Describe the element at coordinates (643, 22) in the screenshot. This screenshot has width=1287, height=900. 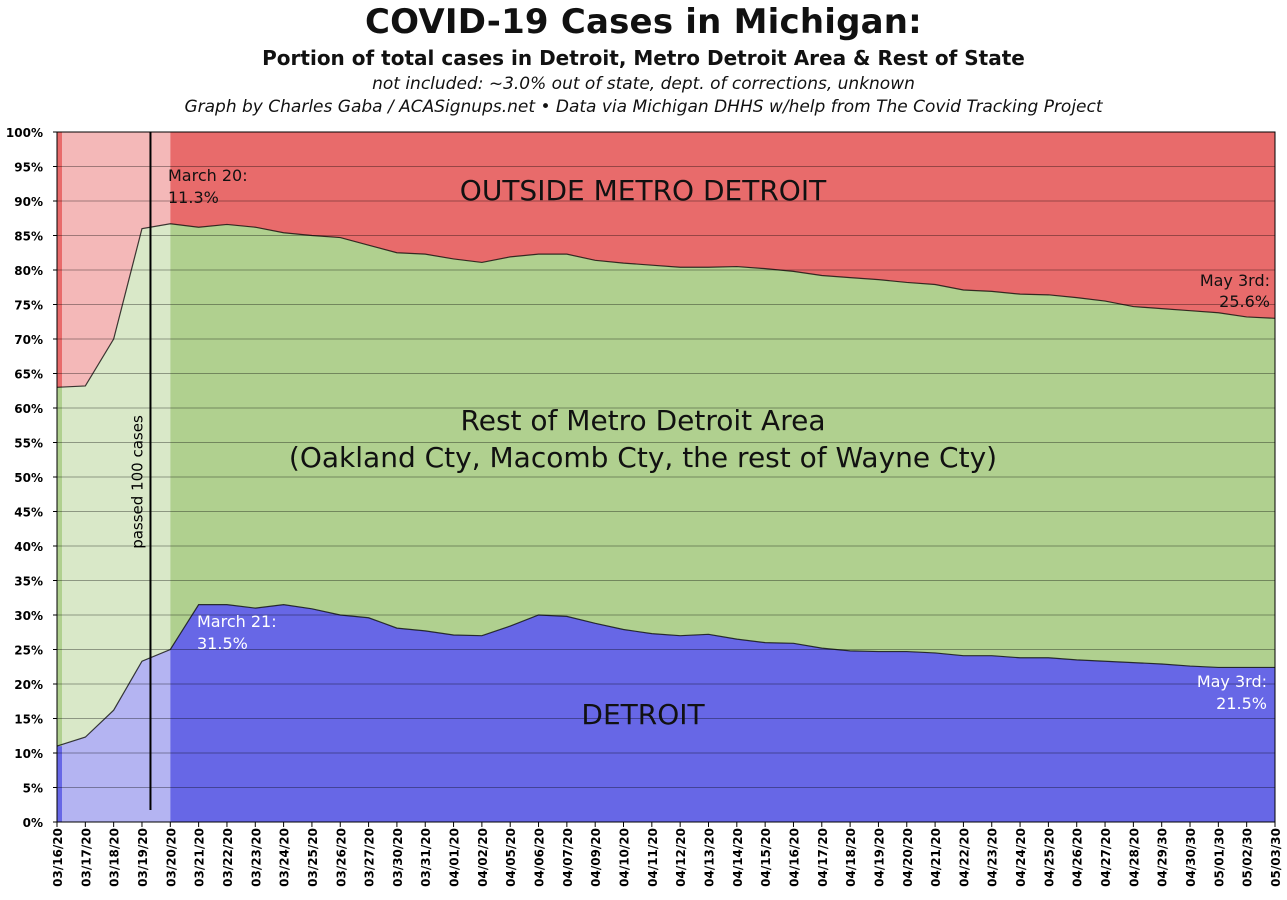
I see `chart-title: COVID-19 Cases in Michigan:` at that location.